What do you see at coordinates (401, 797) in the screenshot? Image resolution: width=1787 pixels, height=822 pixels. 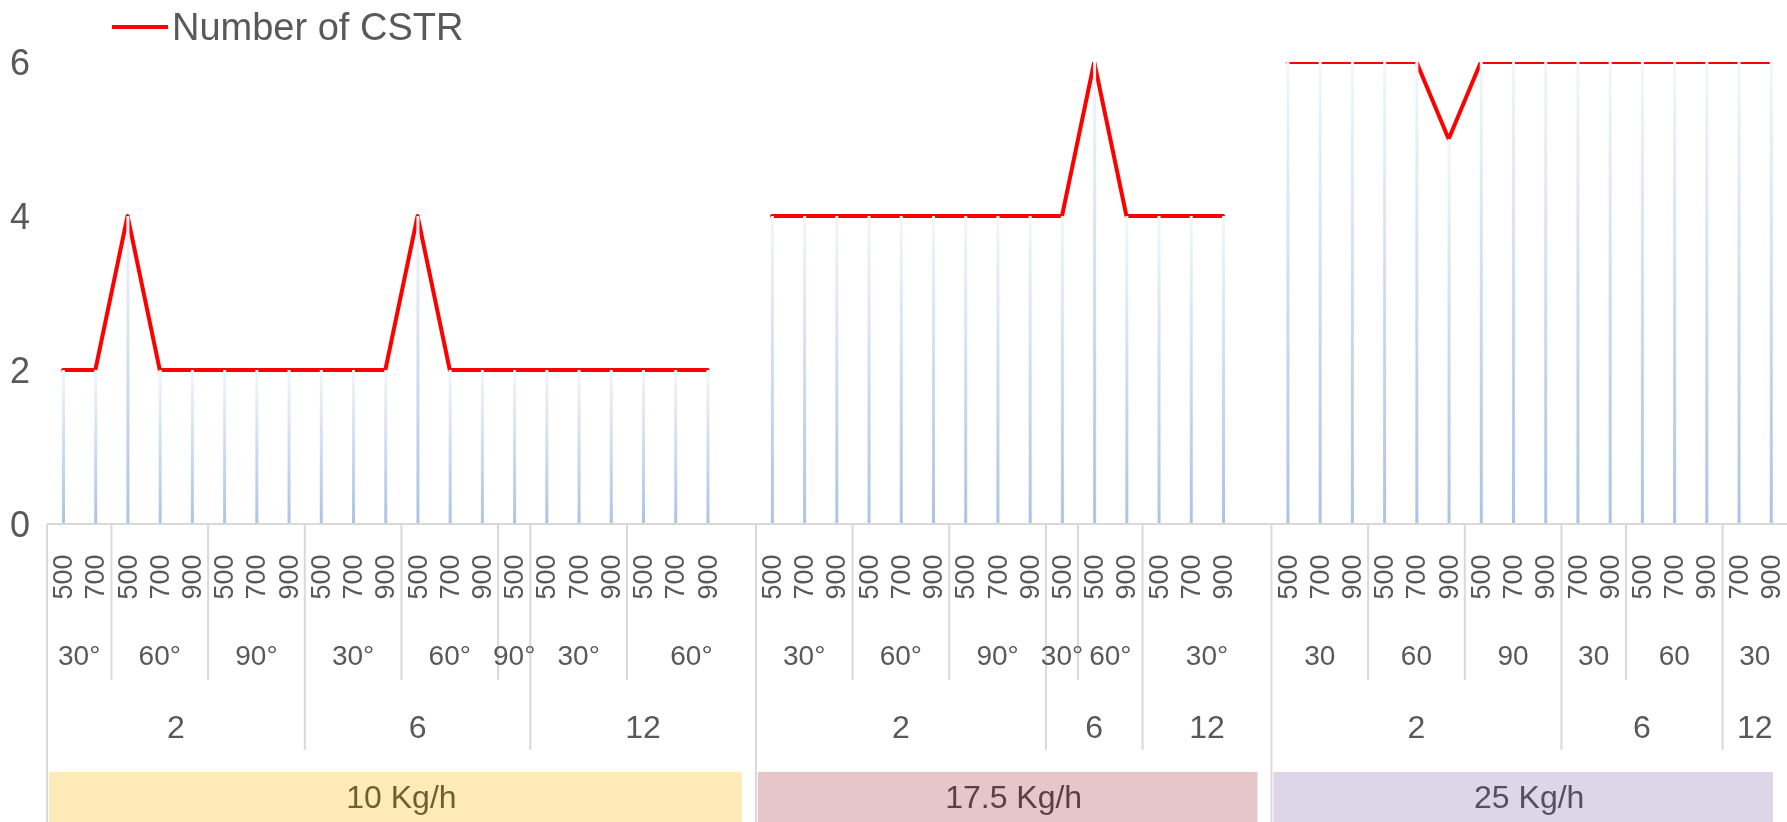 I see `category-label: 10 Kg/h` at bounding box center [401, 797].